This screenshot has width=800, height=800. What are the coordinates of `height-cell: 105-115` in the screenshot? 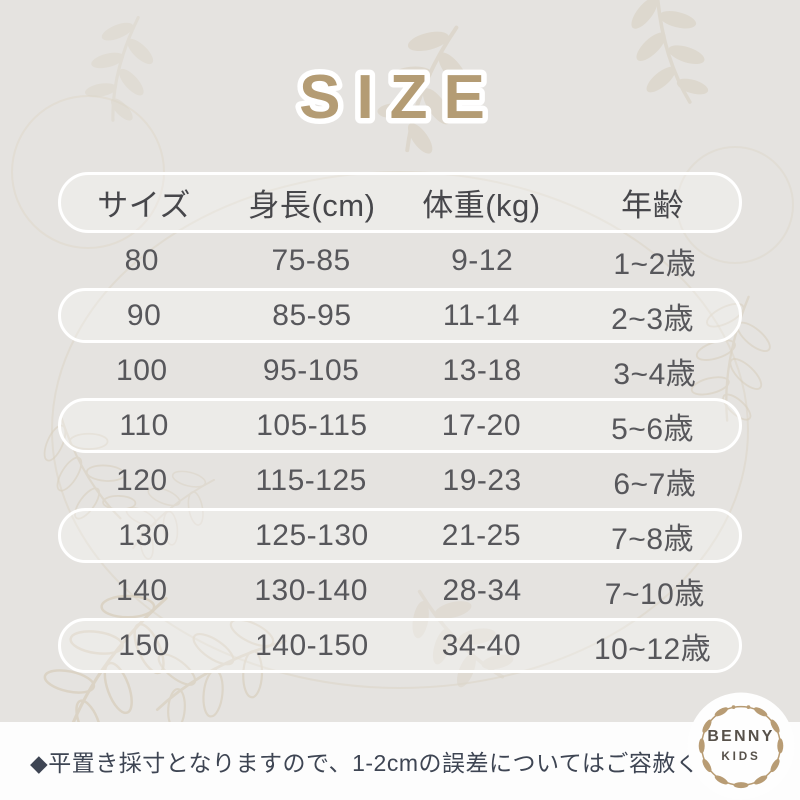 It's located at (312, 425).